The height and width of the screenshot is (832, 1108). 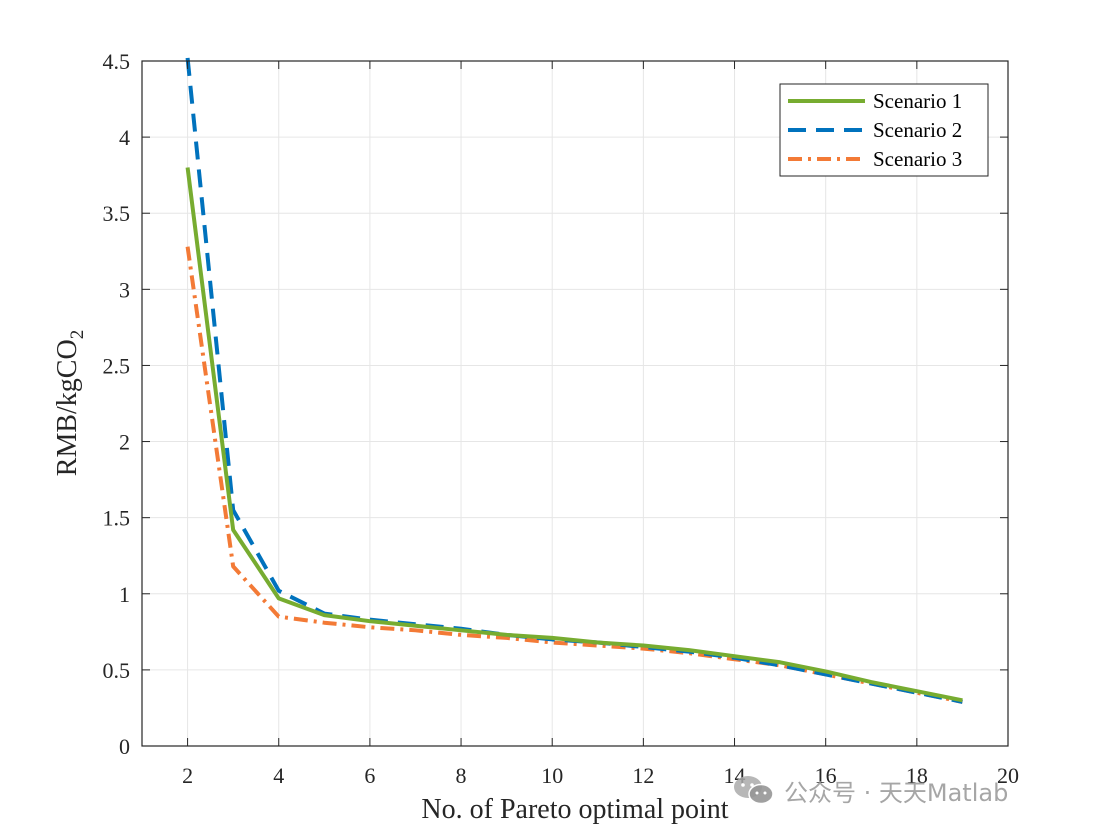 I want to click on legend-label-scenario-3: Scenario 3, so click(x=917, y=159).